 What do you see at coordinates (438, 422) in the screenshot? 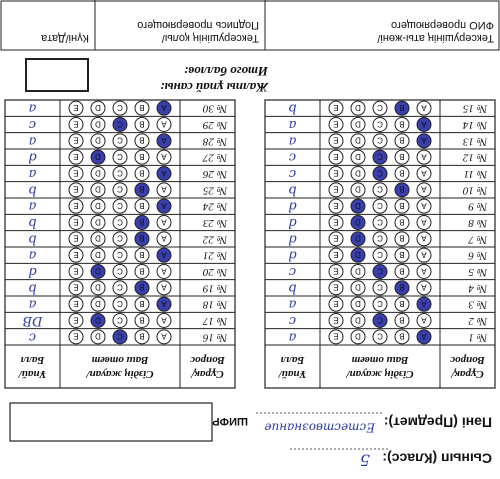
I see `subject-label: Пәні (Предмет):` at bounding box center [438, 422].